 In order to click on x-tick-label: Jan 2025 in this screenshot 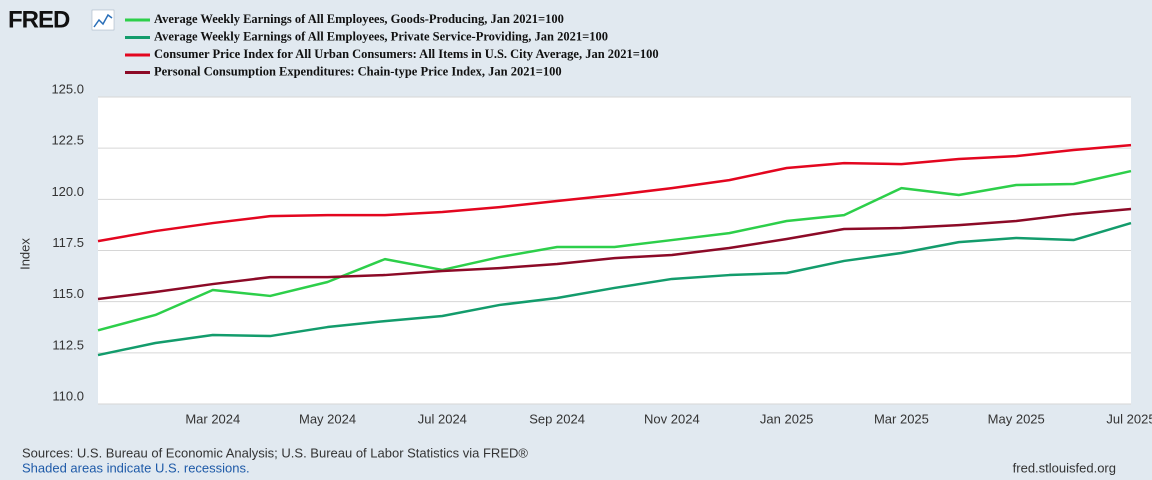, I will do `click(787, 418)`.